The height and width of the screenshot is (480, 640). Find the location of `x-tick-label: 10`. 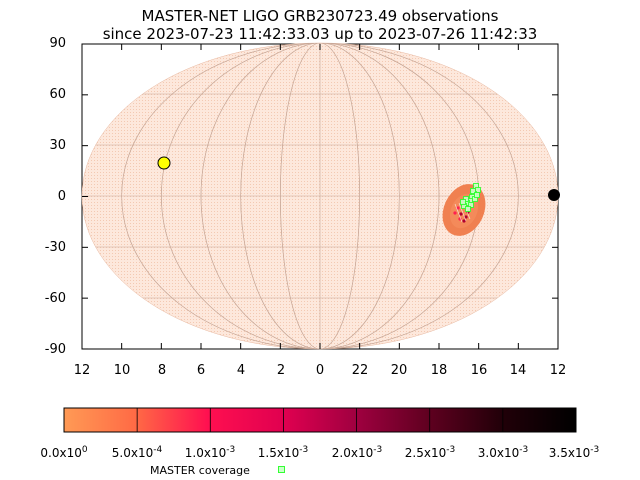

x-tick-label: 10 is located at coordinates (122, 370).